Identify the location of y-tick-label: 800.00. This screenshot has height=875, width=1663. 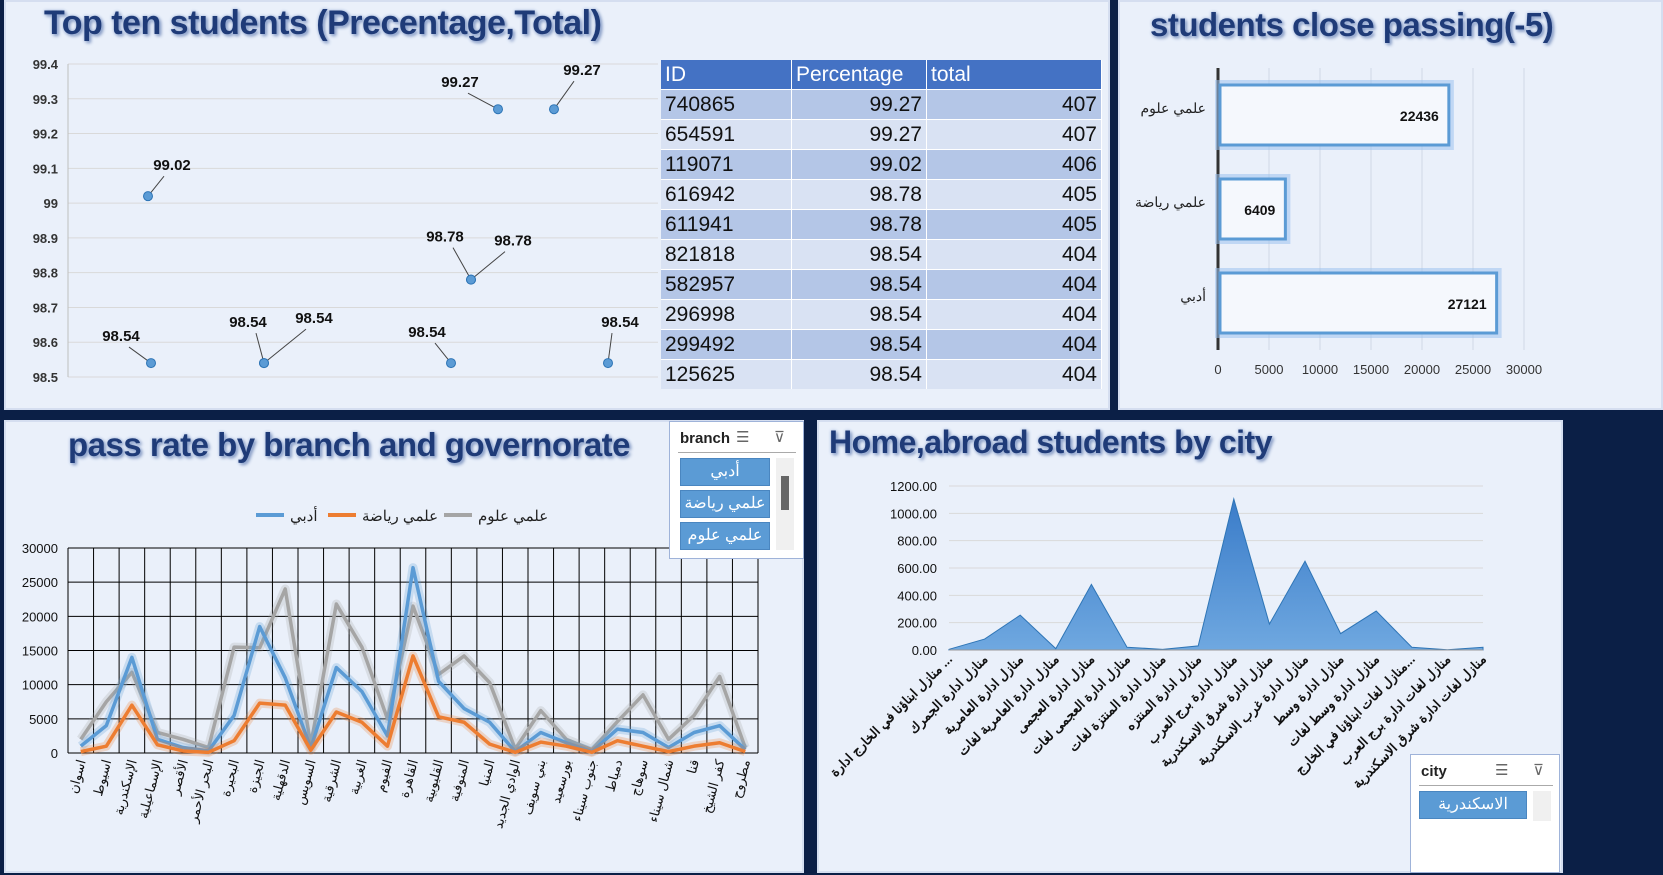
(917, 541).